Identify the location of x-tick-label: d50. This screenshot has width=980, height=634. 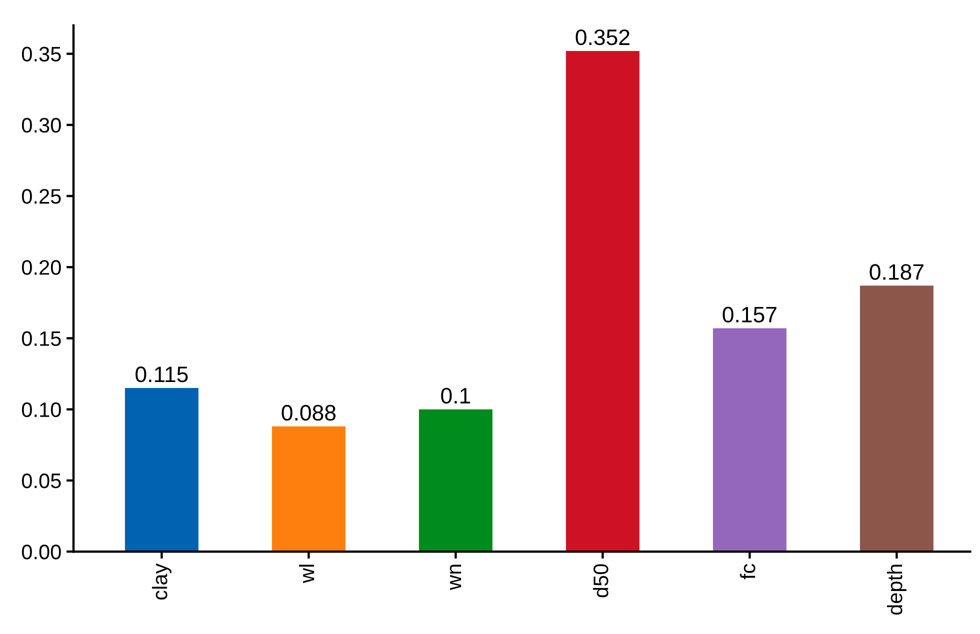
(600, 581).